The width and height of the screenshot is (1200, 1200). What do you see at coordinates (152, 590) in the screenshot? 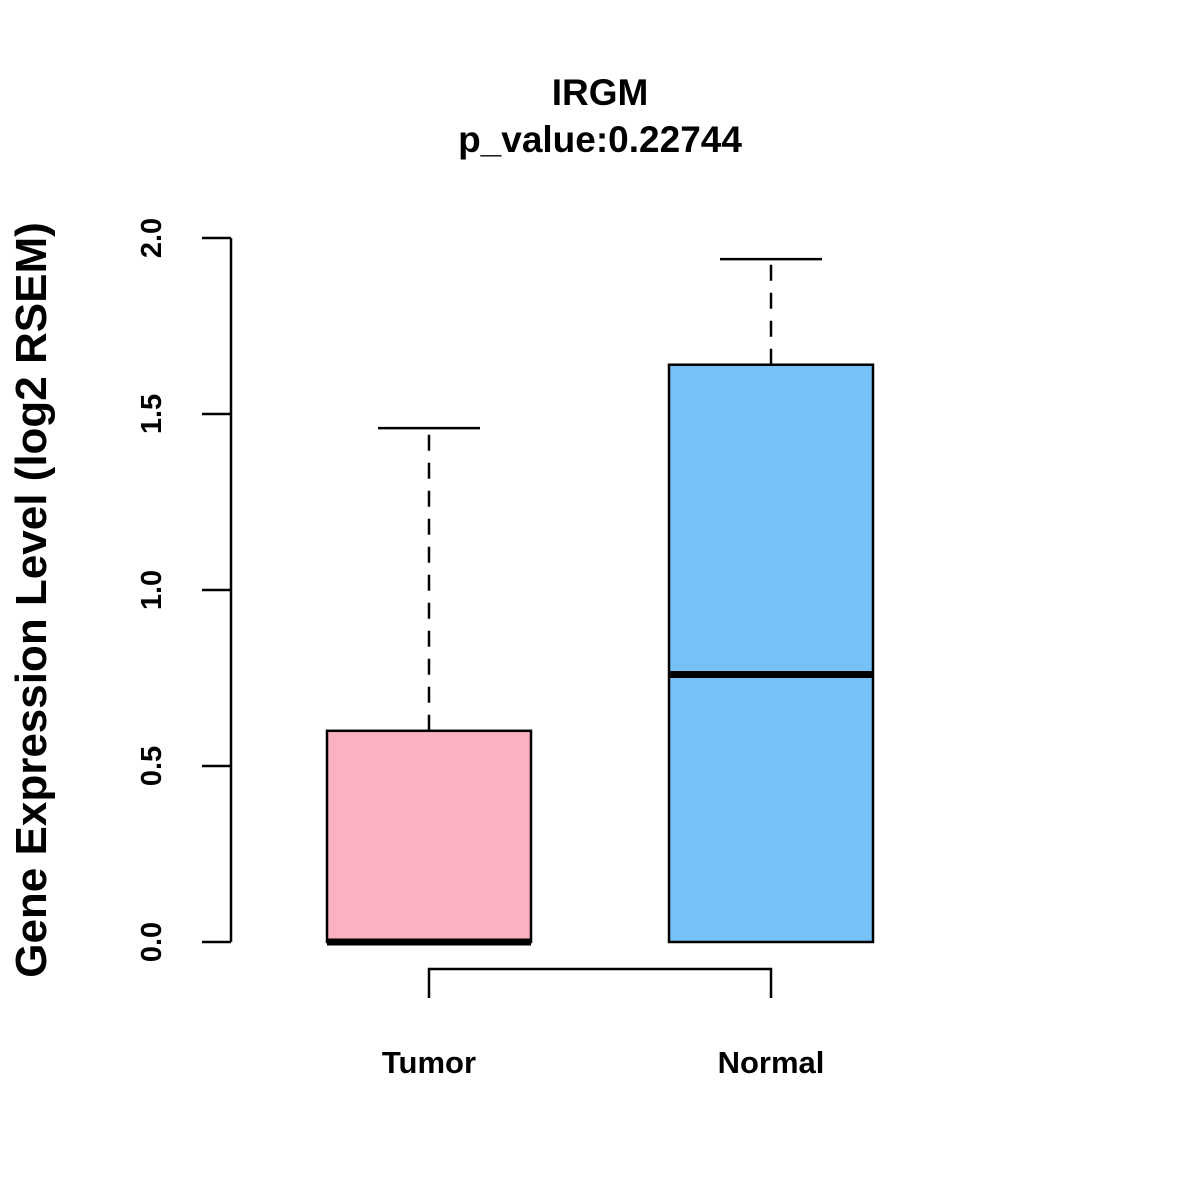
I see `y-tick-label-2: 1.0` at bounding box center [152, 590].